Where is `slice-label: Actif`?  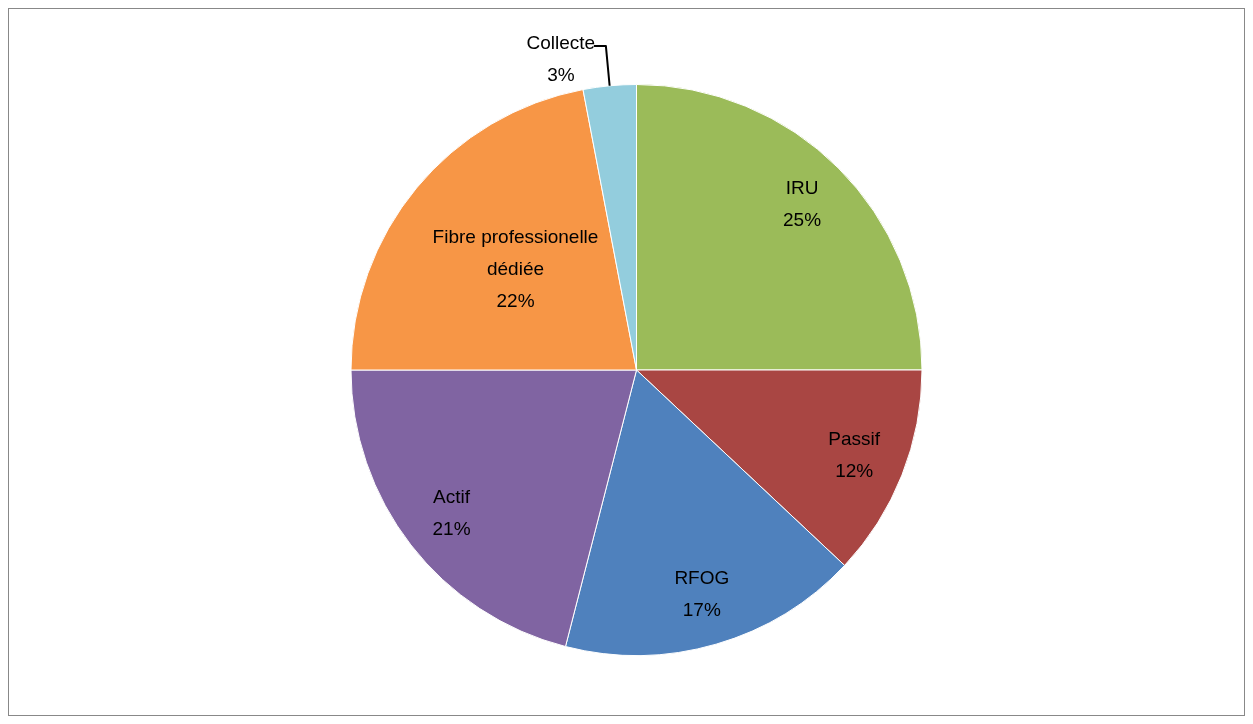 slice-label: Actif is located at coordinates (452, 496).